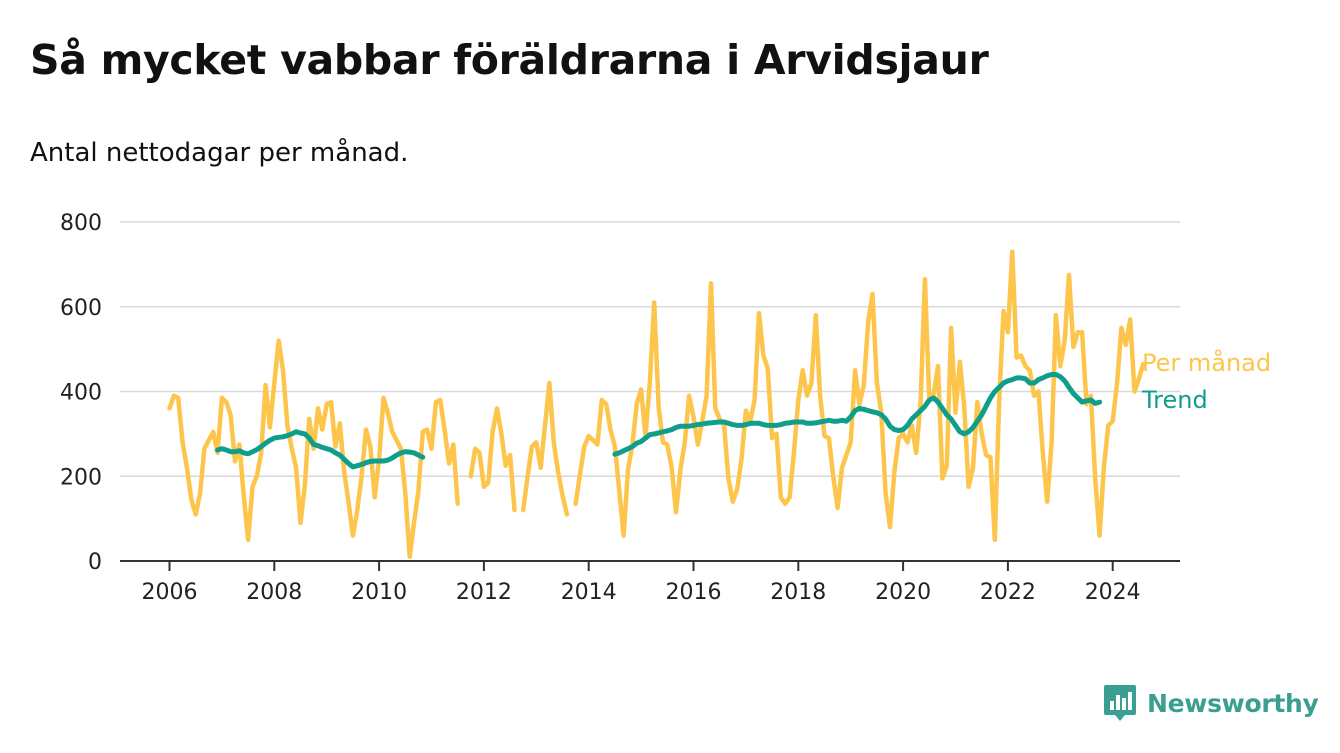 The height and width of the screenshot is (753, 1340). What do you see at coordinates (1008, 592) in the screenshot?
I see `x-tick-label: 2022` at bounding box center [1008, 592].